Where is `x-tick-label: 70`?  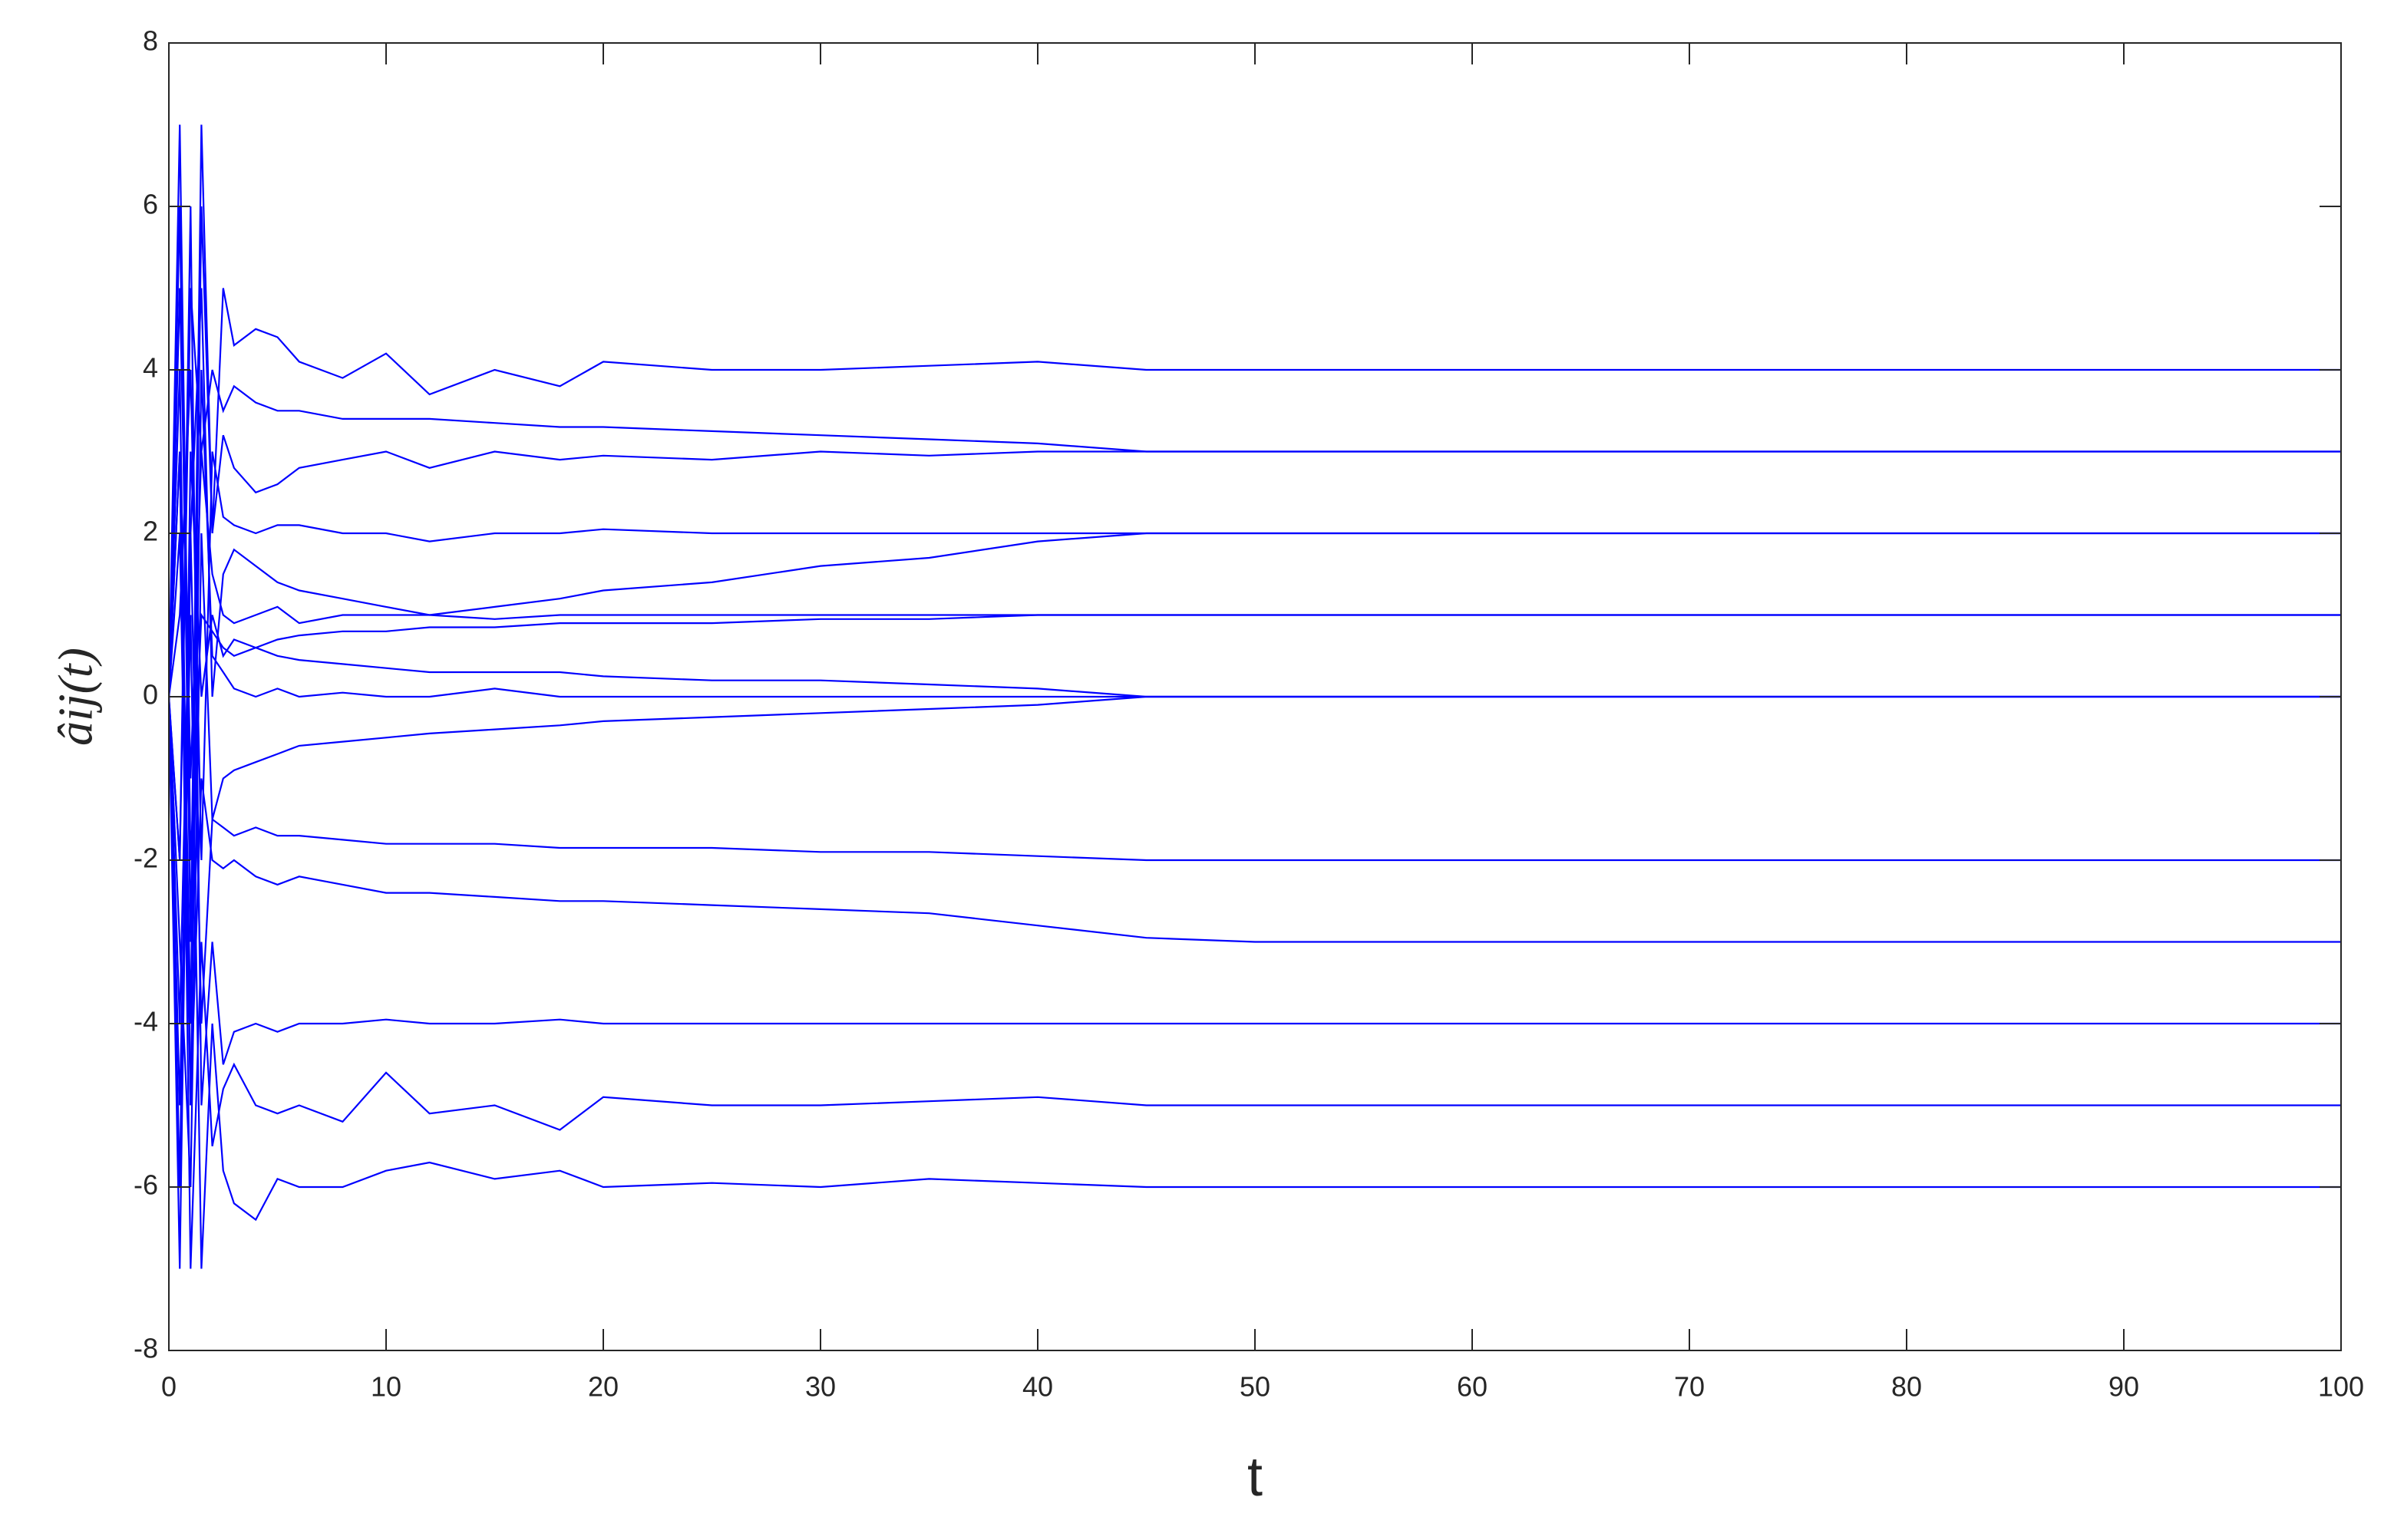 x-tick-label: 70 is located at coordinates (1690, 1387).